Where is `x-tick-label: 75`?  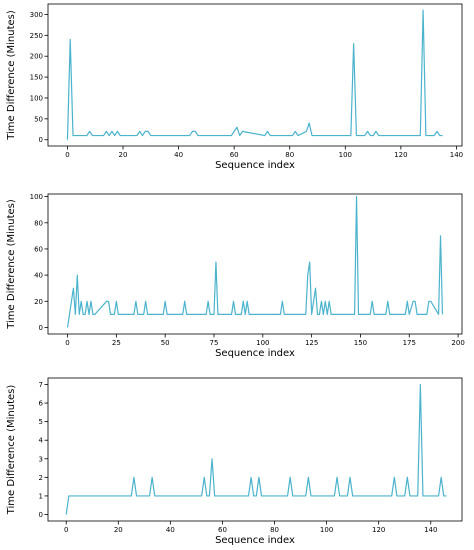
x-tick-label: 75 is located at coordinates (214, 343).